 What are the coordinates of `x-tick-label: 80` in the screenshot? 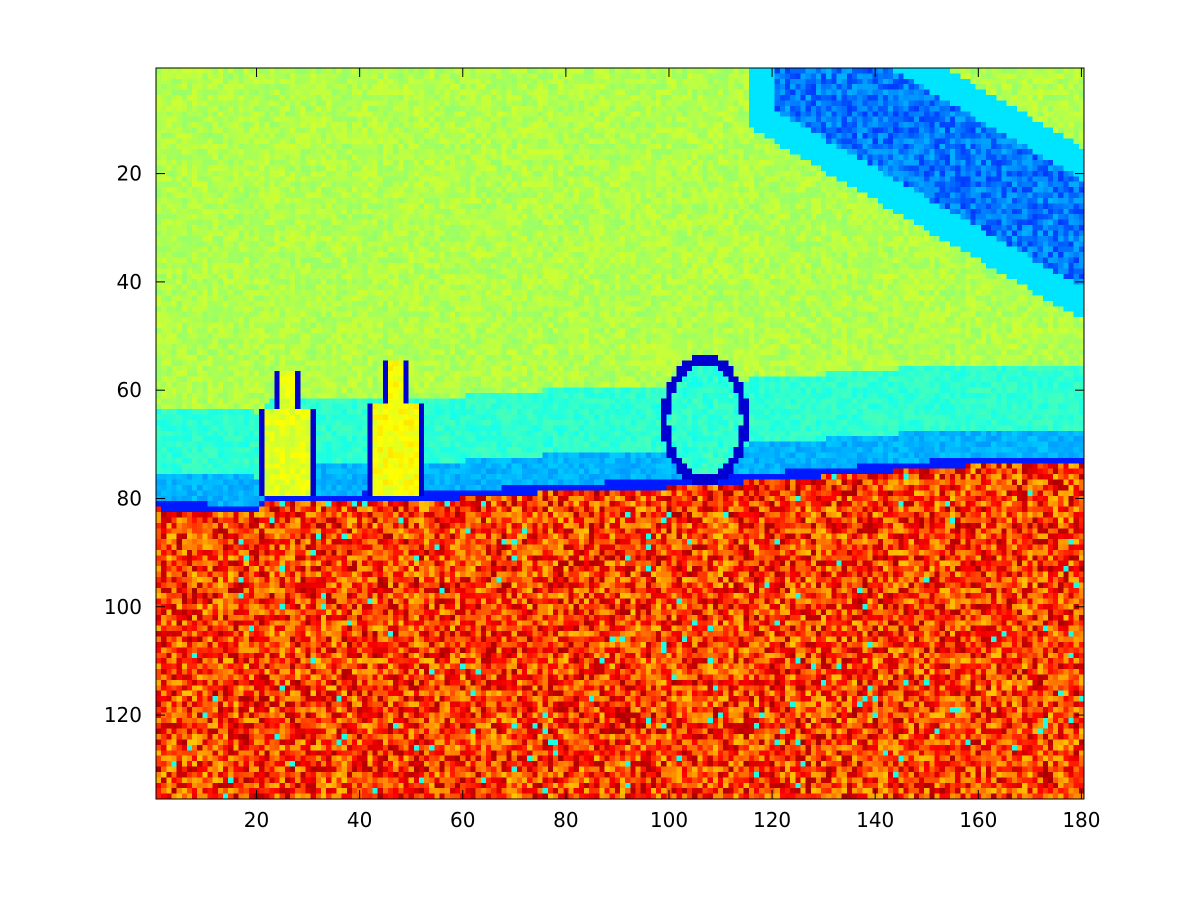 It's located at (565, 820).